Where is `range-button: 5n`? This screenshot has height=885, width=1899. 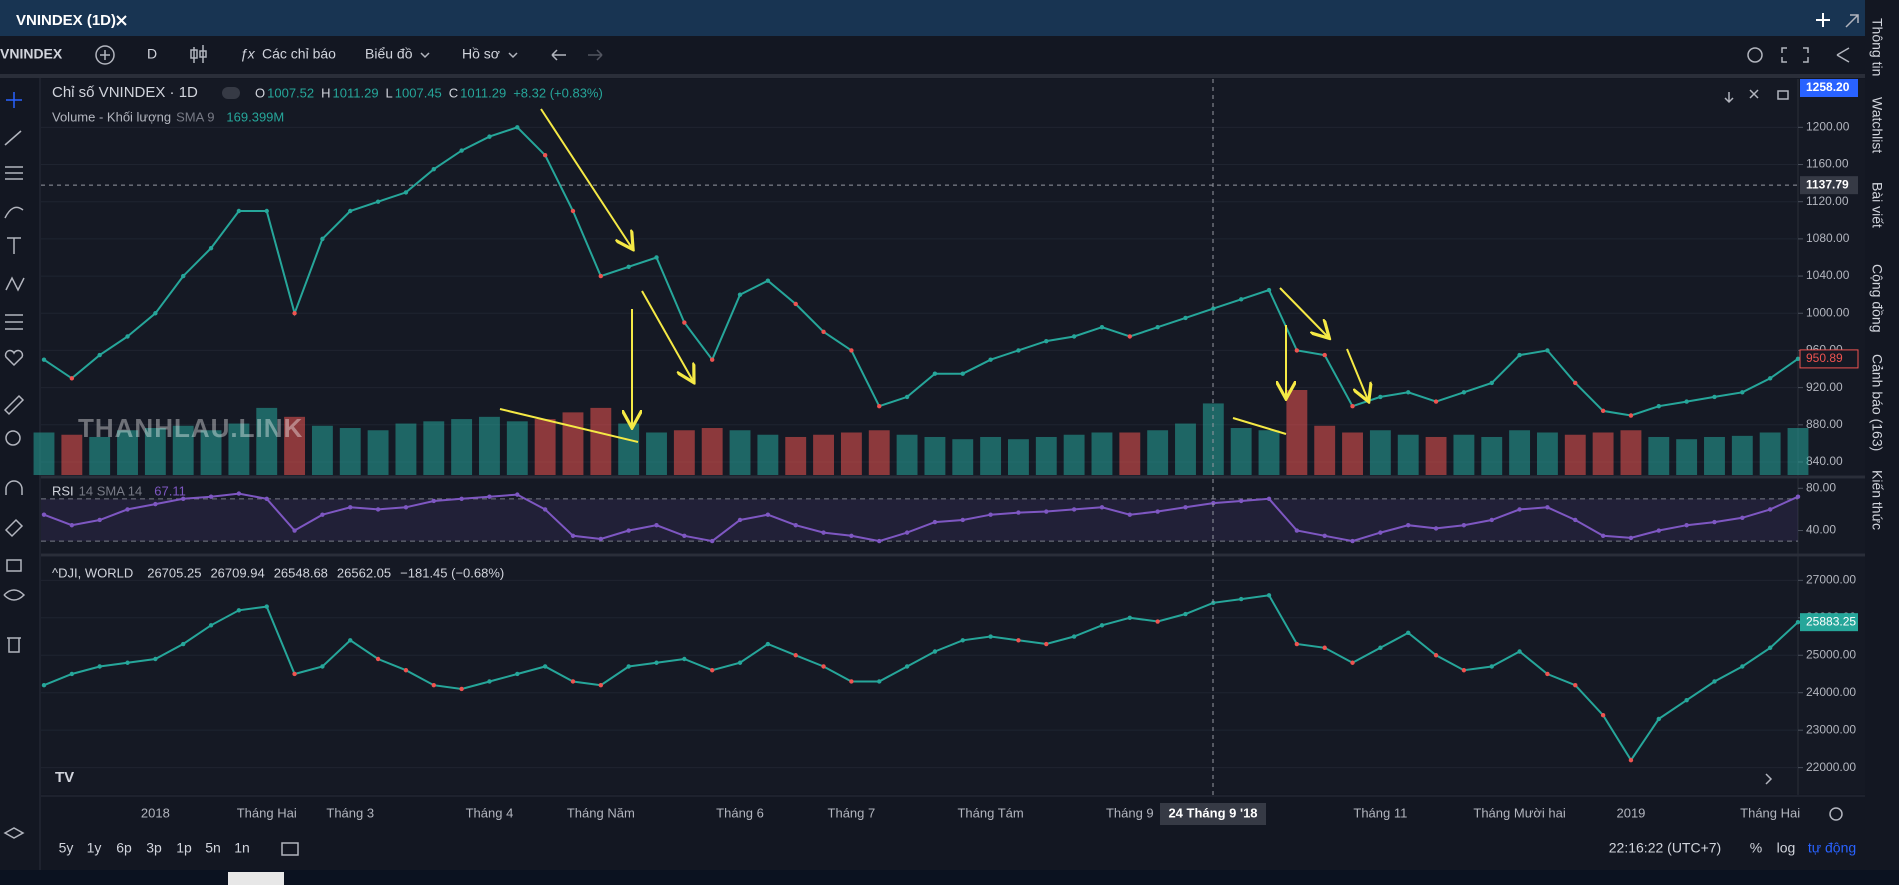 range-button: 5n is located at coordinates (213, 848).